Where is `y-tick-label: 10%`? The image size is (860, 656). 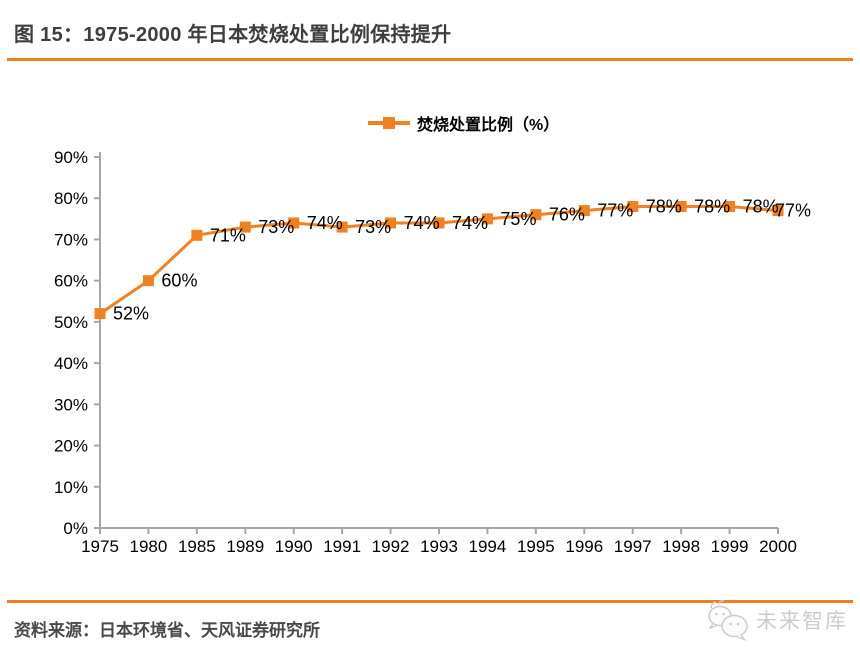 y-tick-label: 10% is located at coordinates (71, 487).